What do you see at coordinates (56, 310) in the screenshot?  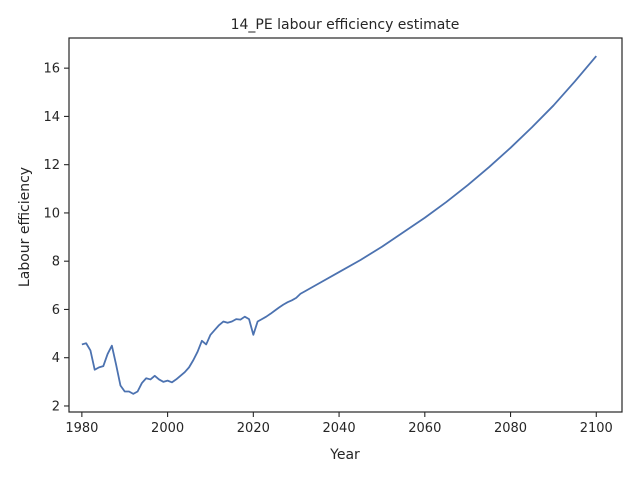 I see `y-tick-label: 6` at bounding box center [56, 310].